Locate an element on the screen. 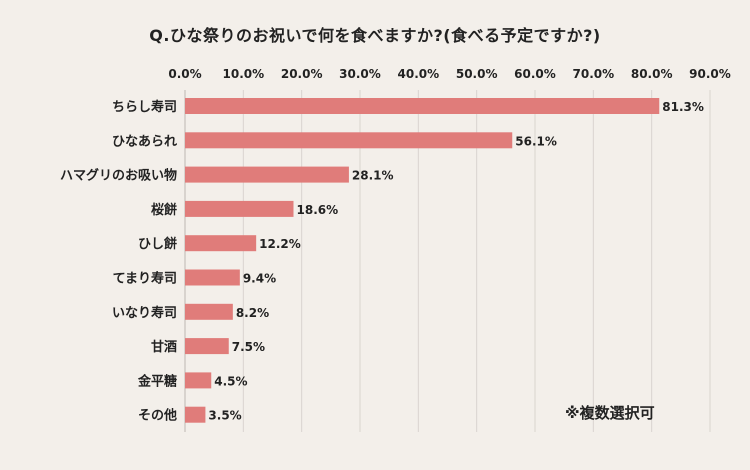 Image resolution: width=750 pixels, height=470 pixels. x-tick-label: 0.0% is located at coordinates (184, 74).